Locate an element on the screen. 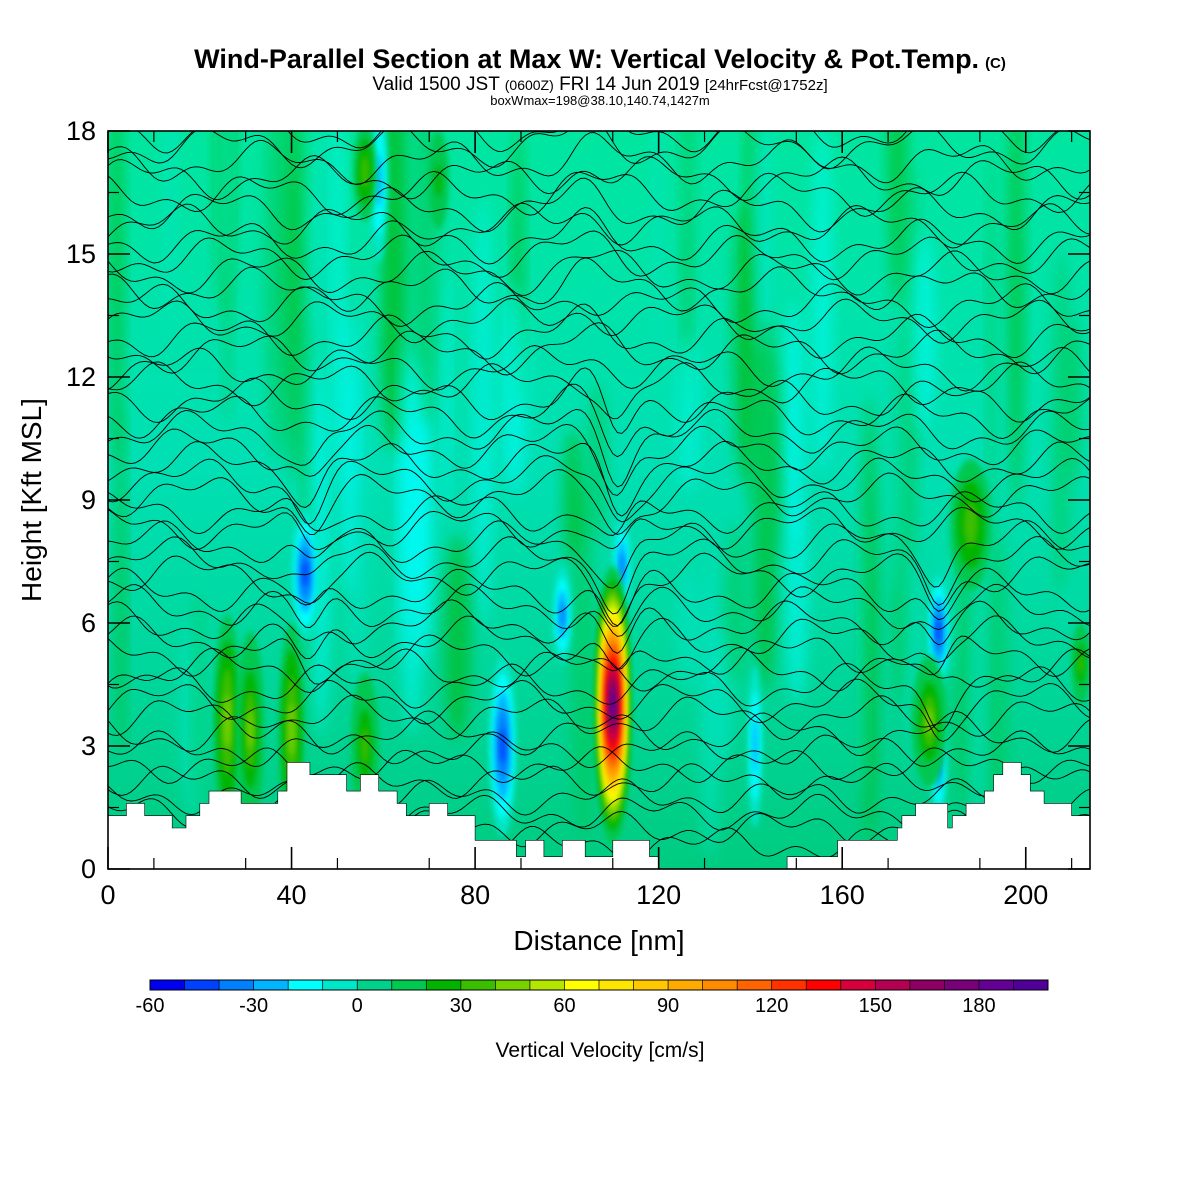 This screenshot has height=1200, width=1200. colorbar-tick-label: 90 is located at coordinates (668, 1006).